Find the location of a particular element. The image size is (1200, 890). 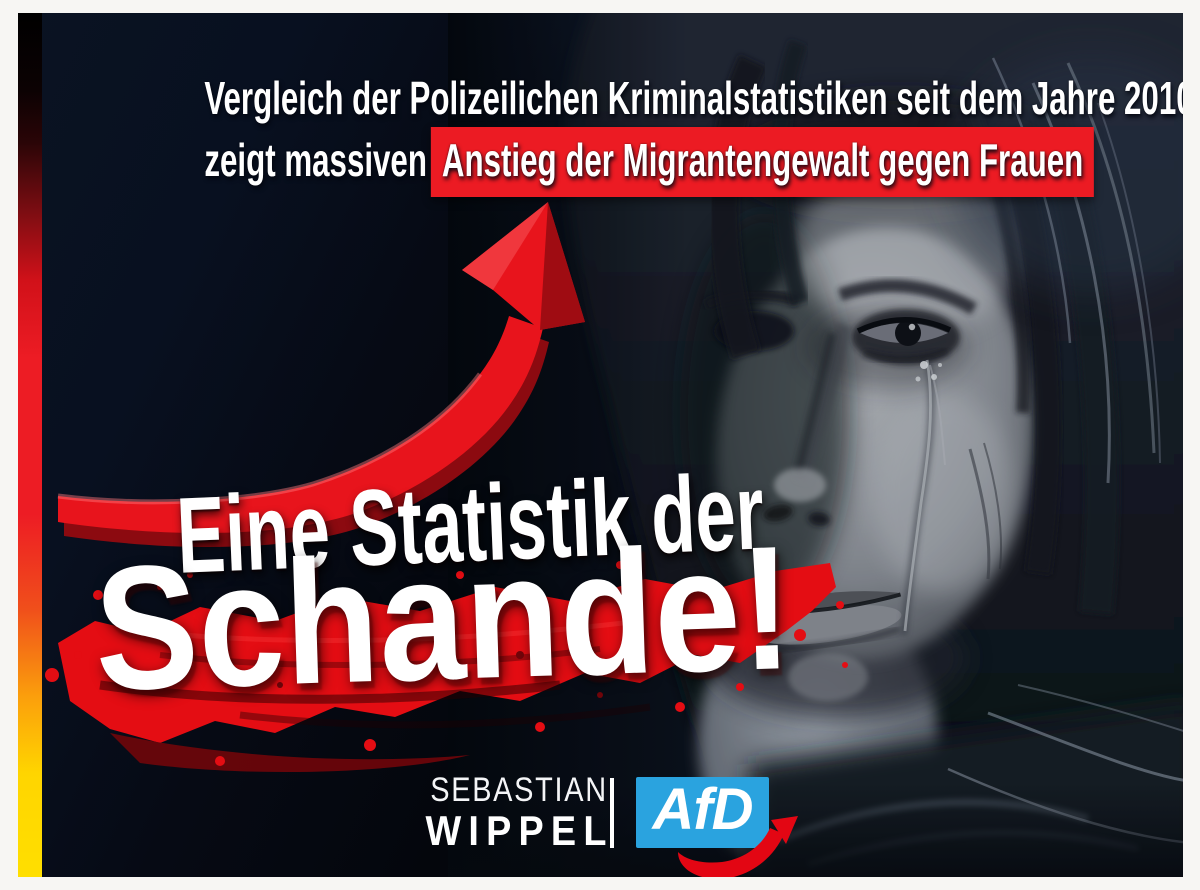

statement-line2-highlight: Anstieg der Migrantengewalt gegen Frauen is located at coordinates (763, 162).